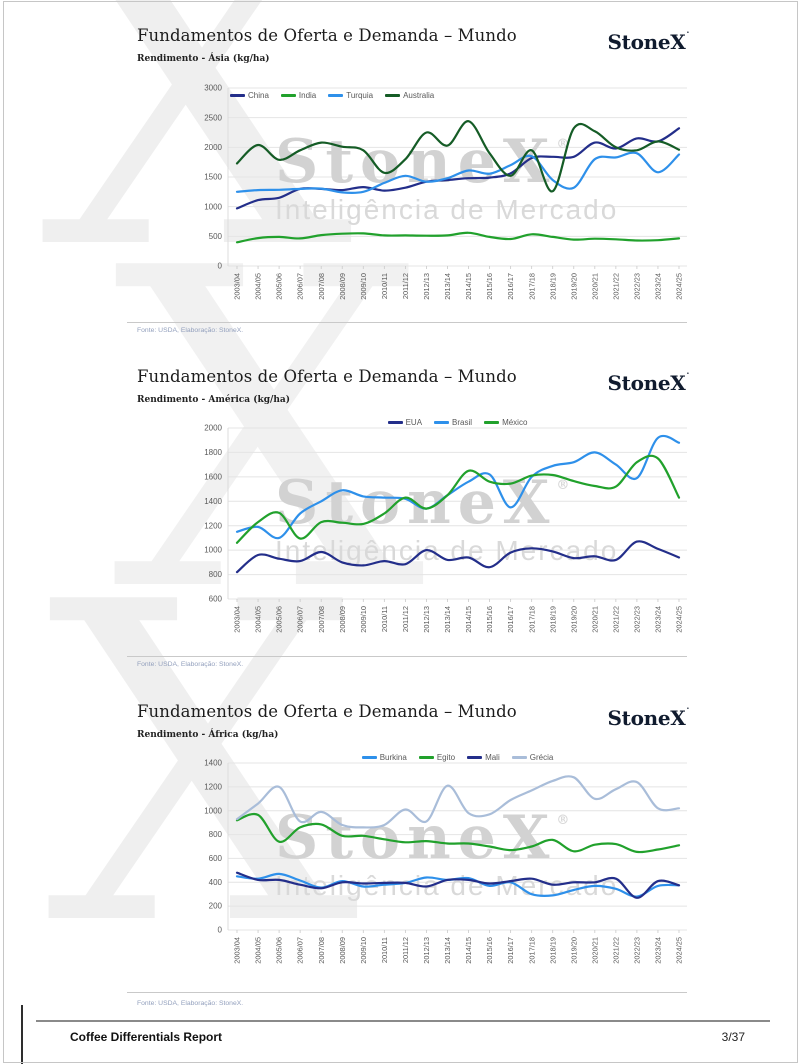 This screenshot has width=800, height=1064. I want to click on series-line-México, so click(458, 499).